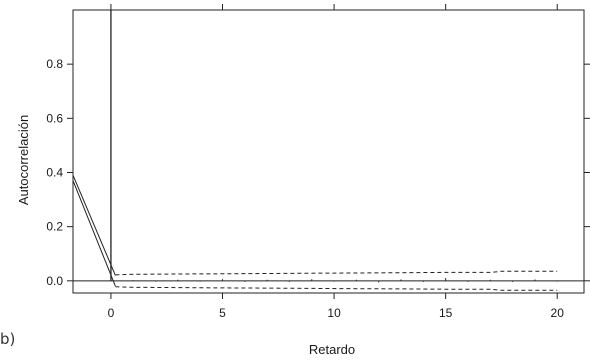 The height and width of the screenshot is (360, 590). What do you see at coordinates (54, 281) in the screenshot?
I see `y-tick-label-0: 0.0` at bounding box center [54, 281].